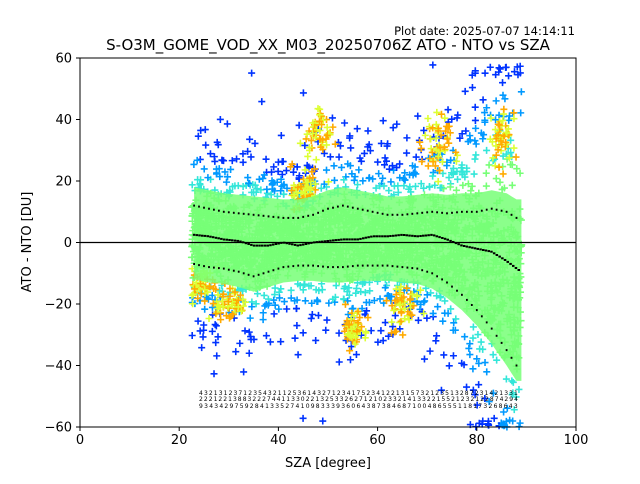 This screenshot has width=640, height=484. What do you see at coordinates (484, 31) in the screenshot?
I see `plot-date-label: Plot date: 2025-07-07 14:14:11` at bounding box center [484, 31].